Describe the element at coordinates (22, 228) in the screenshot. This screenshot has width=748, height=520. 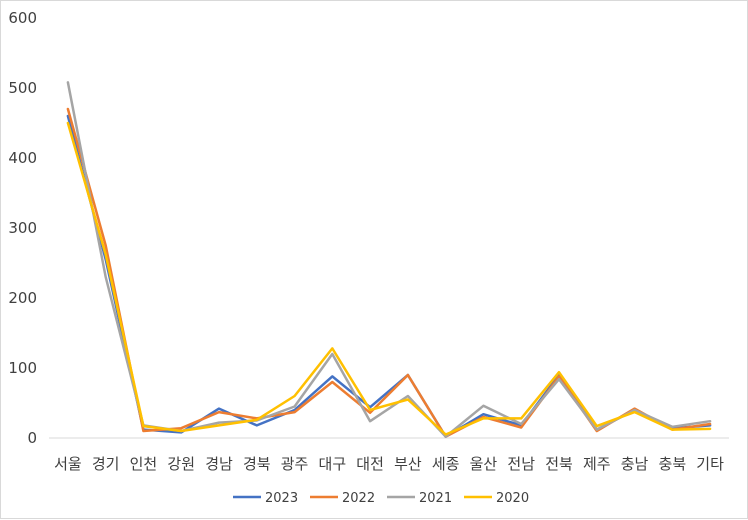
I see `y-tick-label: 300` at that location.